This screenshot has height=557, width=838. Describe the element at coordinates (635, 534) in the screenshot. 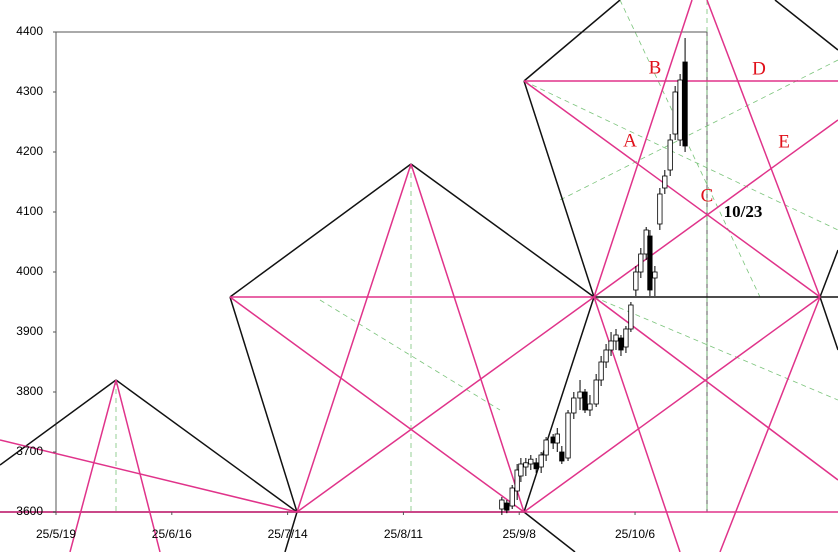

I see `x-tick-label: 25/10/6` at that location.